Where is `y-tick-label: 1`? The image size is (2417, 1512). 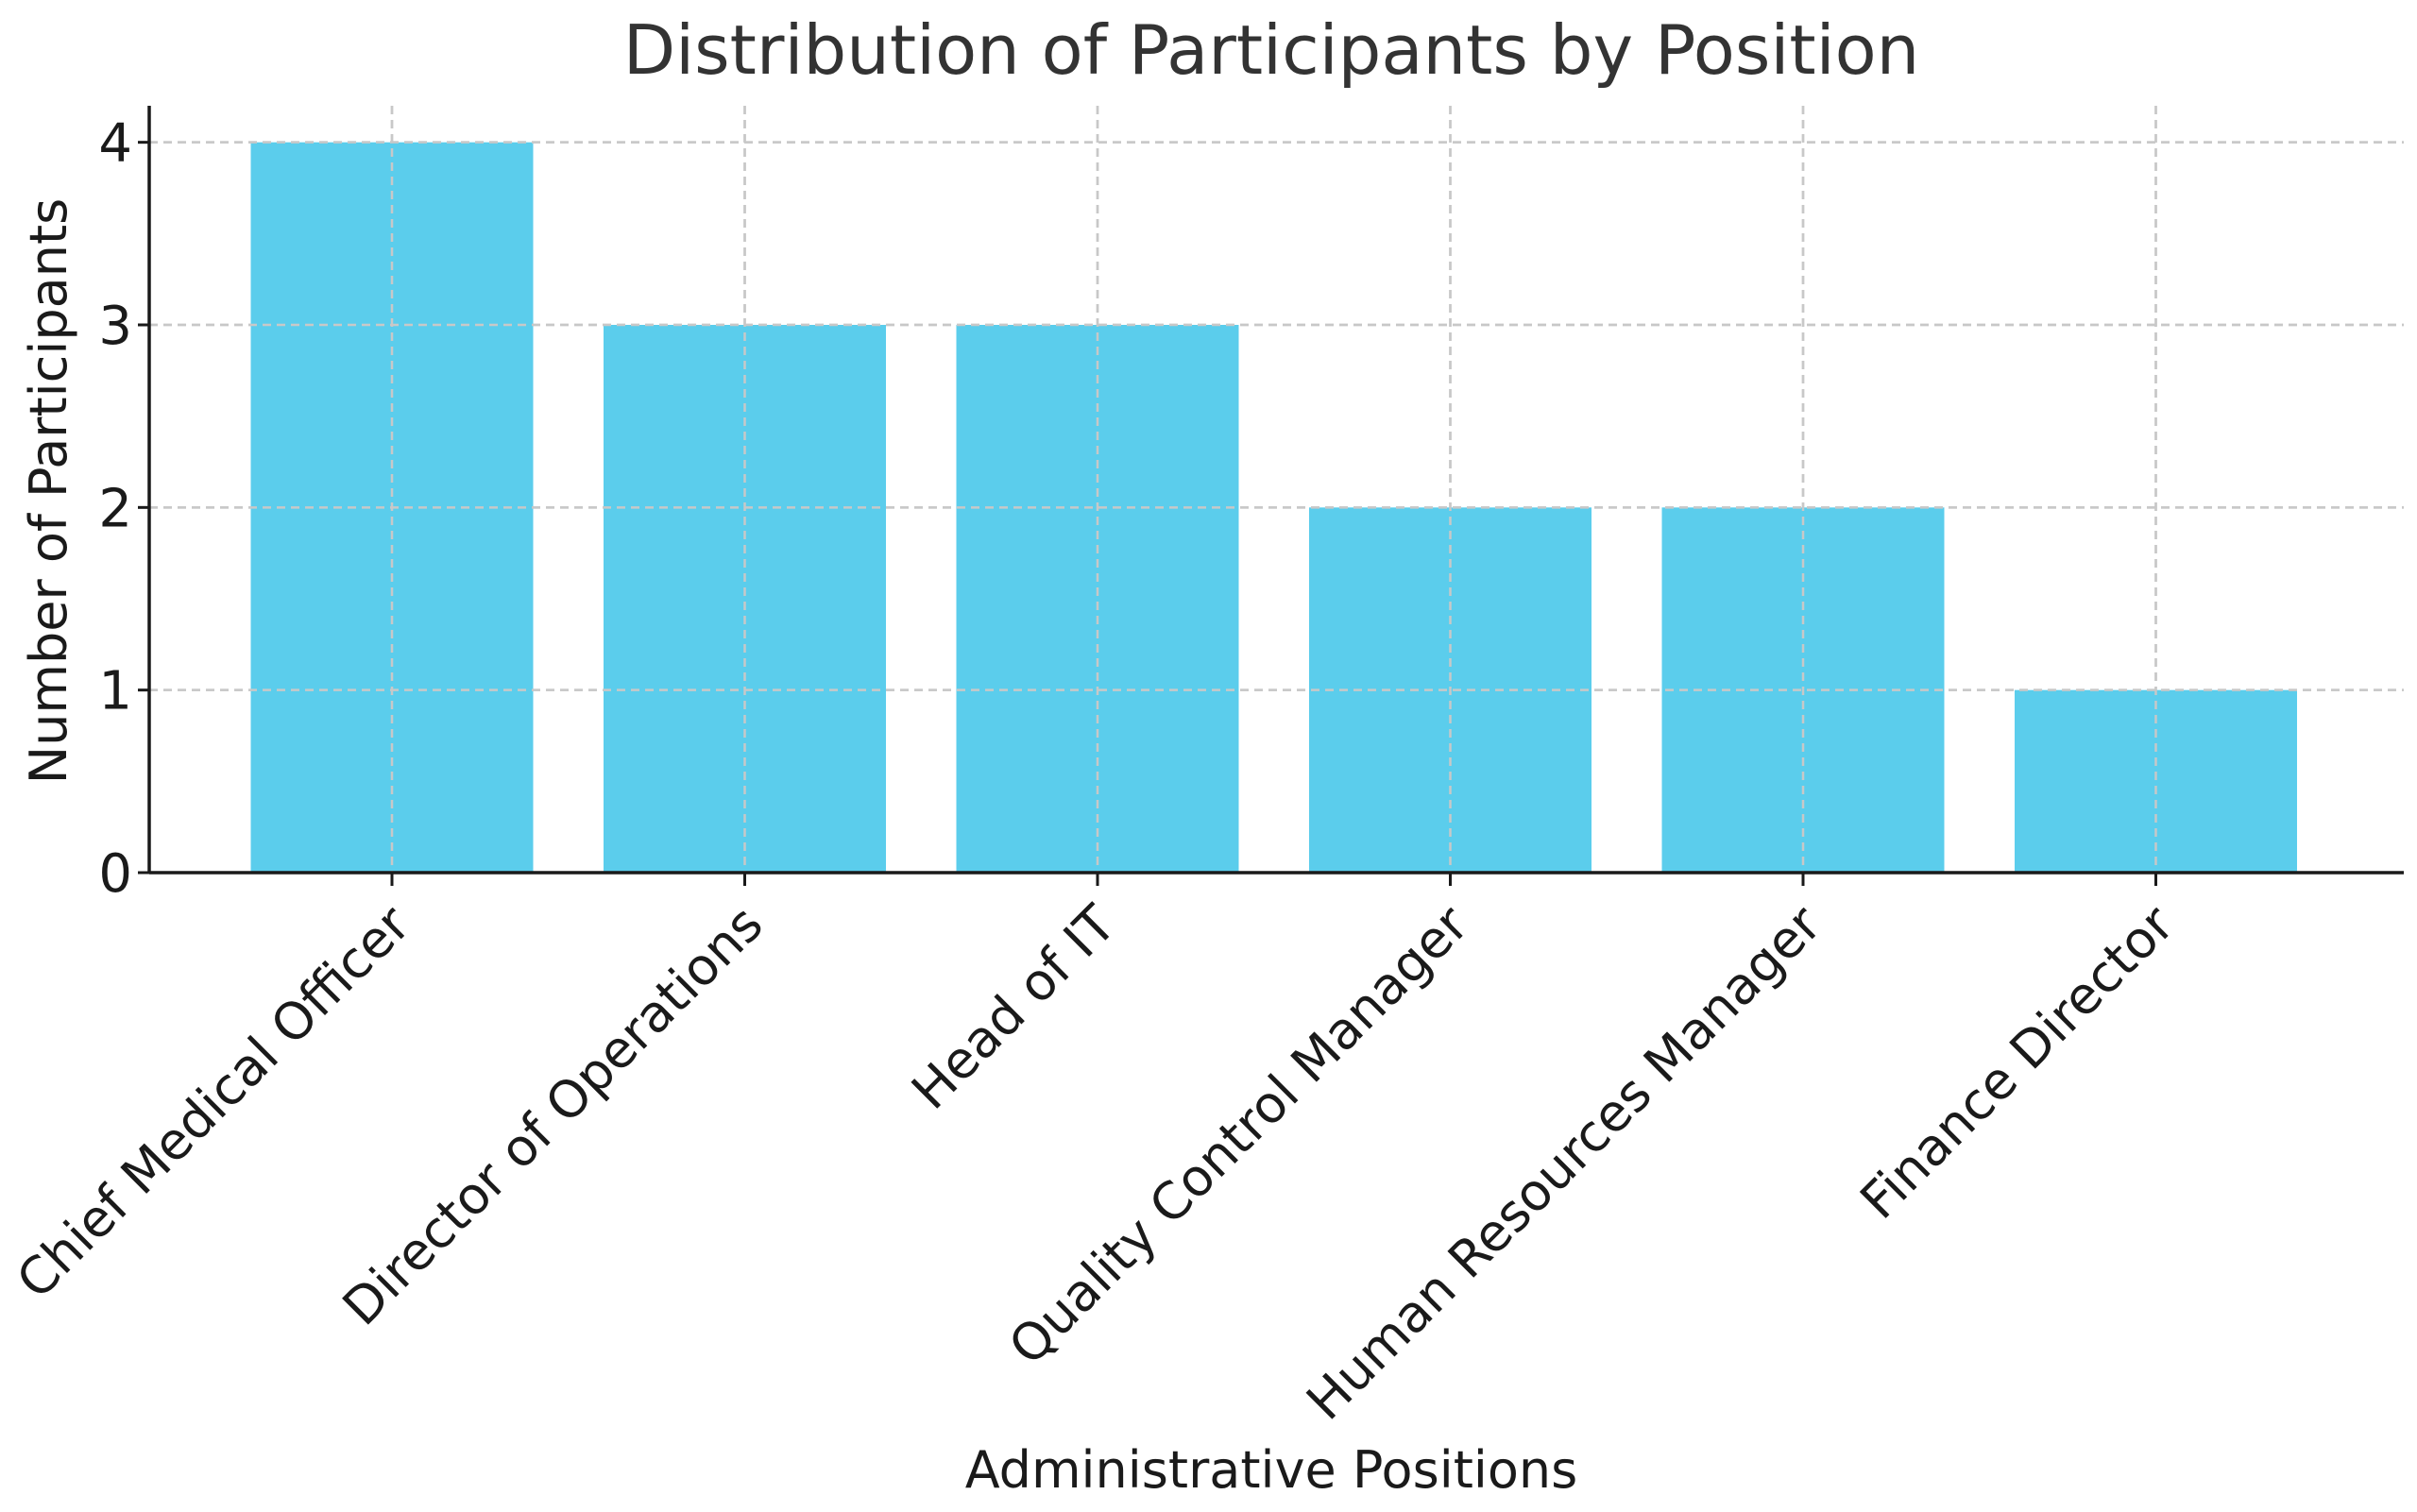
y-tick-label: 1 is located at coordinates (115, 692).